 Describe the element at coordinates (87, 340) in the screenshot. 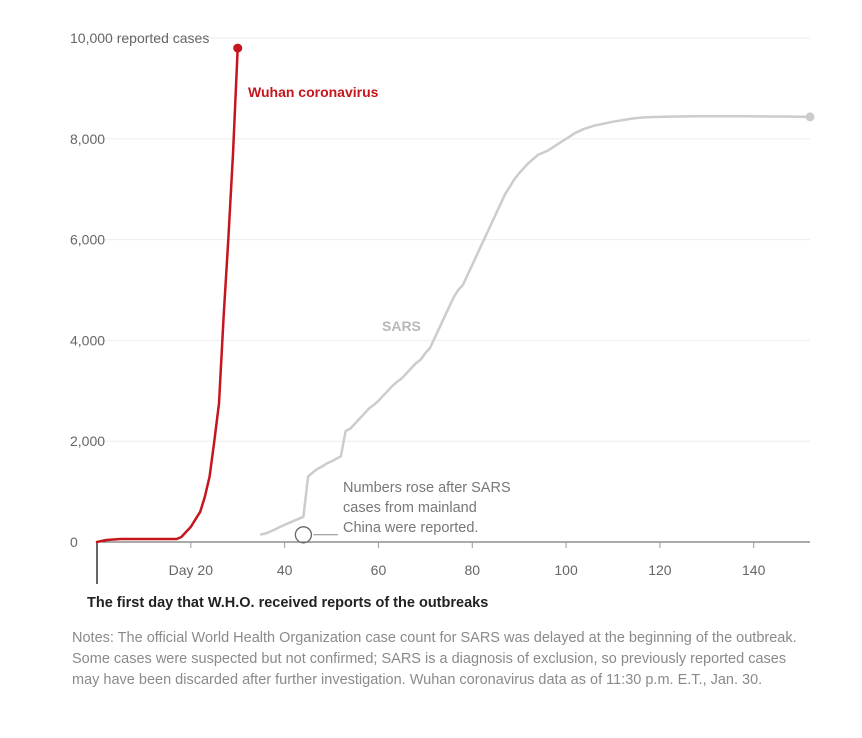

I see `y-tick-label: 4,000` at that location.